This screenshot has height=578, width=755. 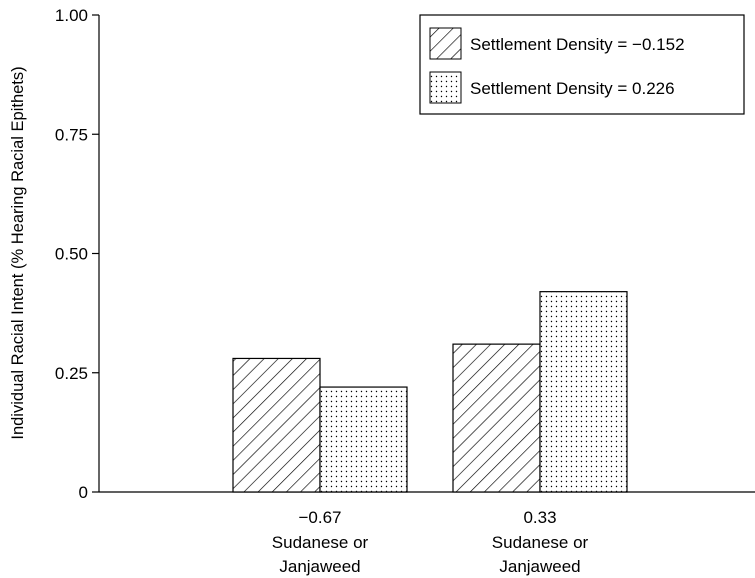 What do you see at coordinates (319, 517) in the screenshot?
I see `category-label-1-line1: −0.67` at bounding box center [319, 517].